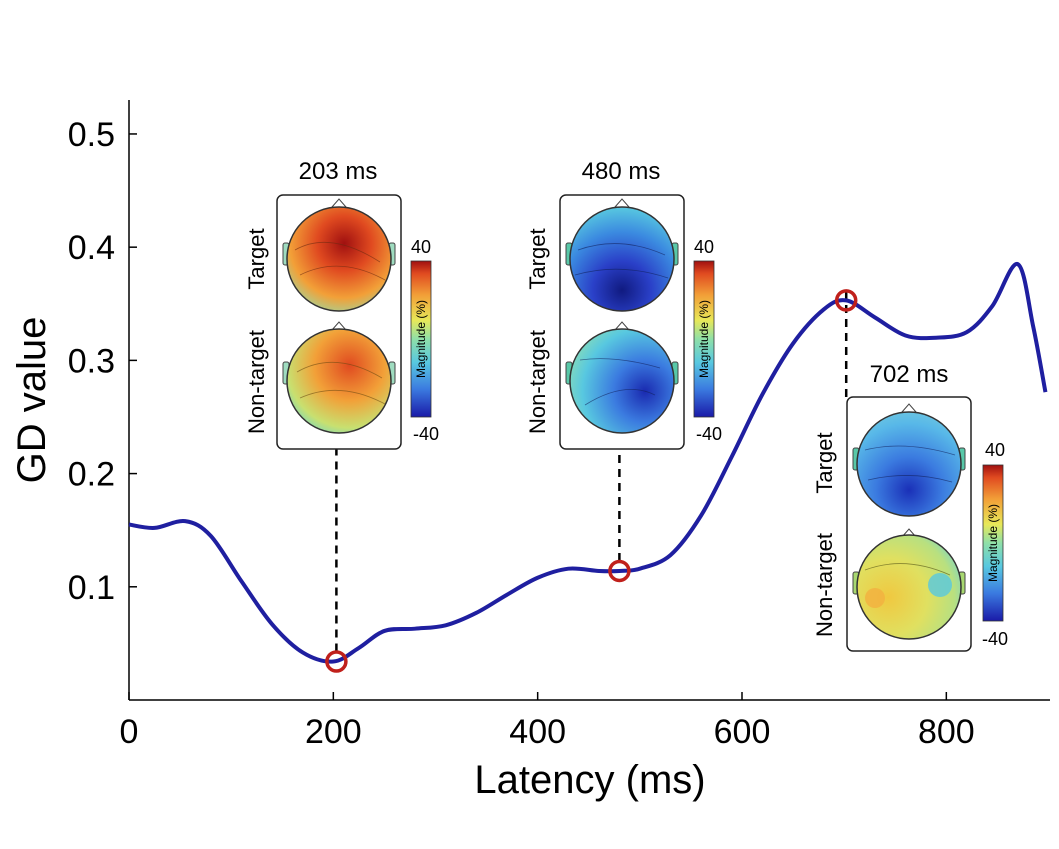 The height and width of the screenshot is (849, 1059). What do you see at coordinates (91, 361) in the screenshot?
I see `y-tick-label: 0.3` at bounding box center [91, 361].